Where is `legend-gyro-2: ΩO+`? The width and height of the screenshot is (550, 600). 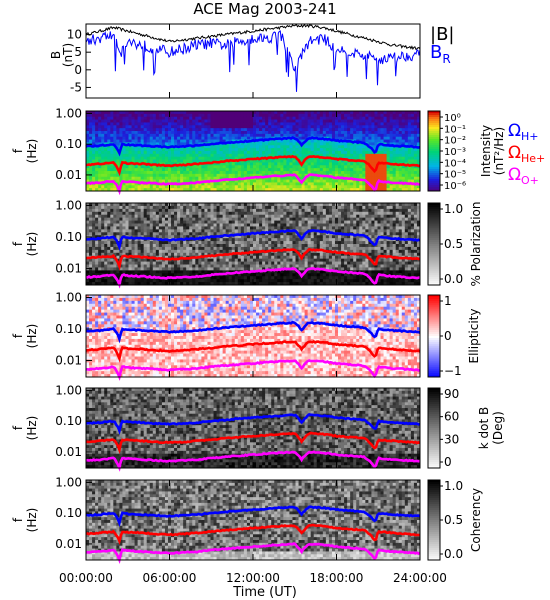 legend-gyro-2: ΩO+ is located at coordinates (523, 176).